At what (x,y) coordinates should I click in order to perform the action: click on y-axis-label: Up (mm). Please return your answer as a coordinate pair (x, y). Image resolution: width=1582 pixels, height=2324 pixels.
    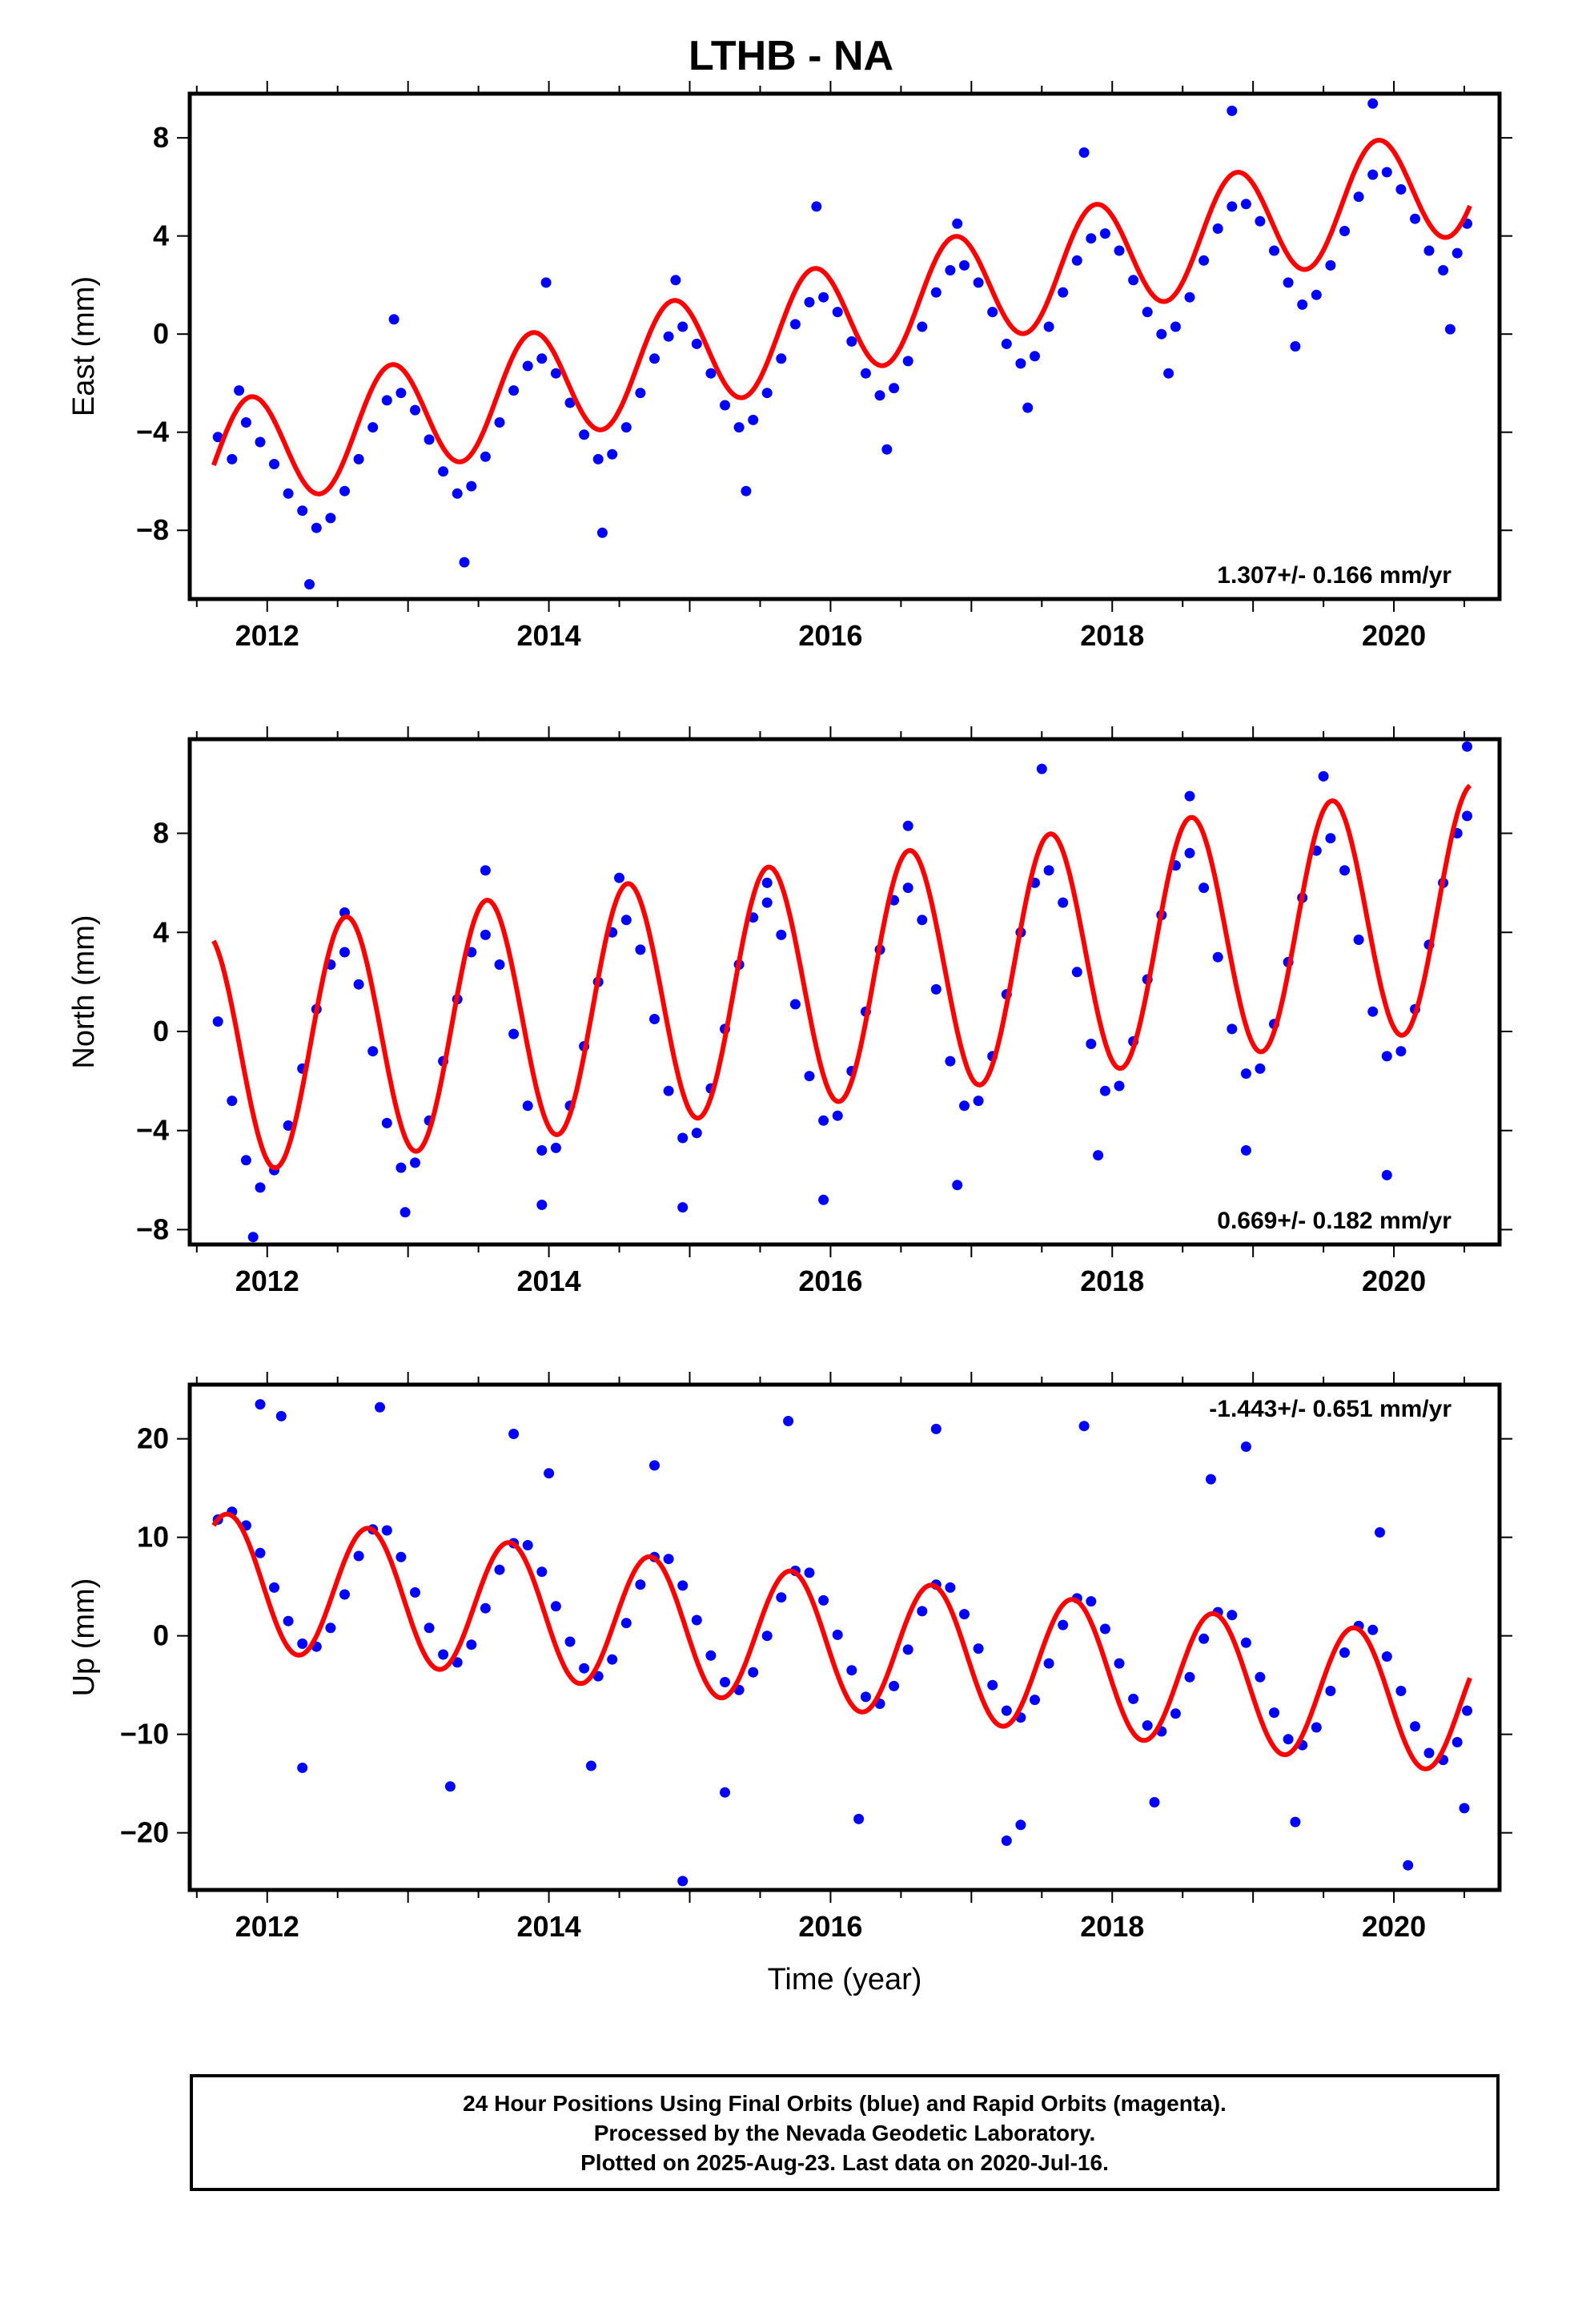
    Looking at the image, I should click on (84, 1637).